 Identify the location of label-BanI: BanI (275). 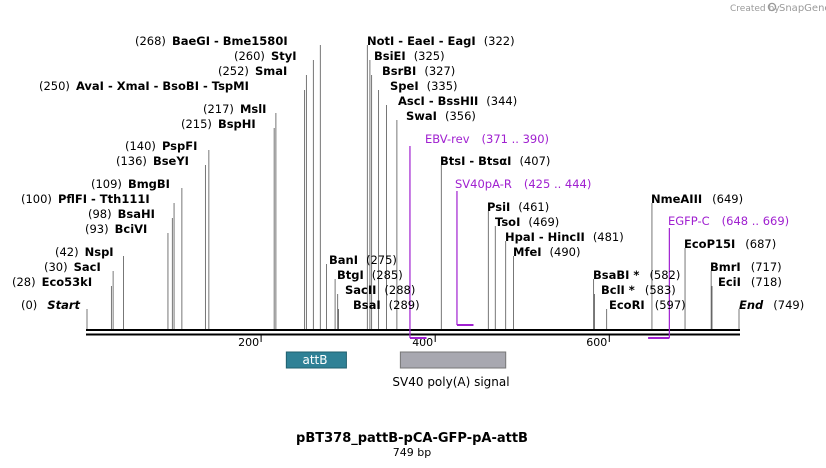
(363, 260).